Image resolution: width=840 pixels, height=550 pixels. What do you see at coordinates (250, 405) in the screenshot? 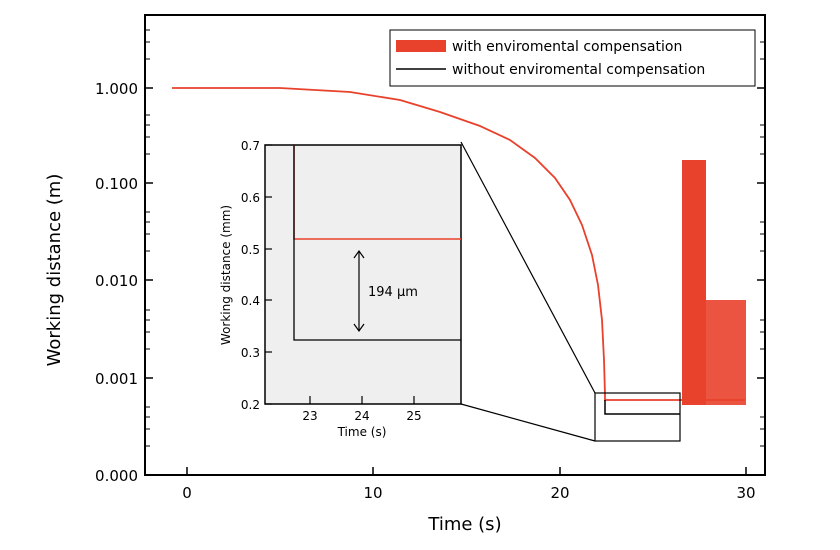
I see `inset-y-tick-label: 0.2` at bounding box center [250, 405].